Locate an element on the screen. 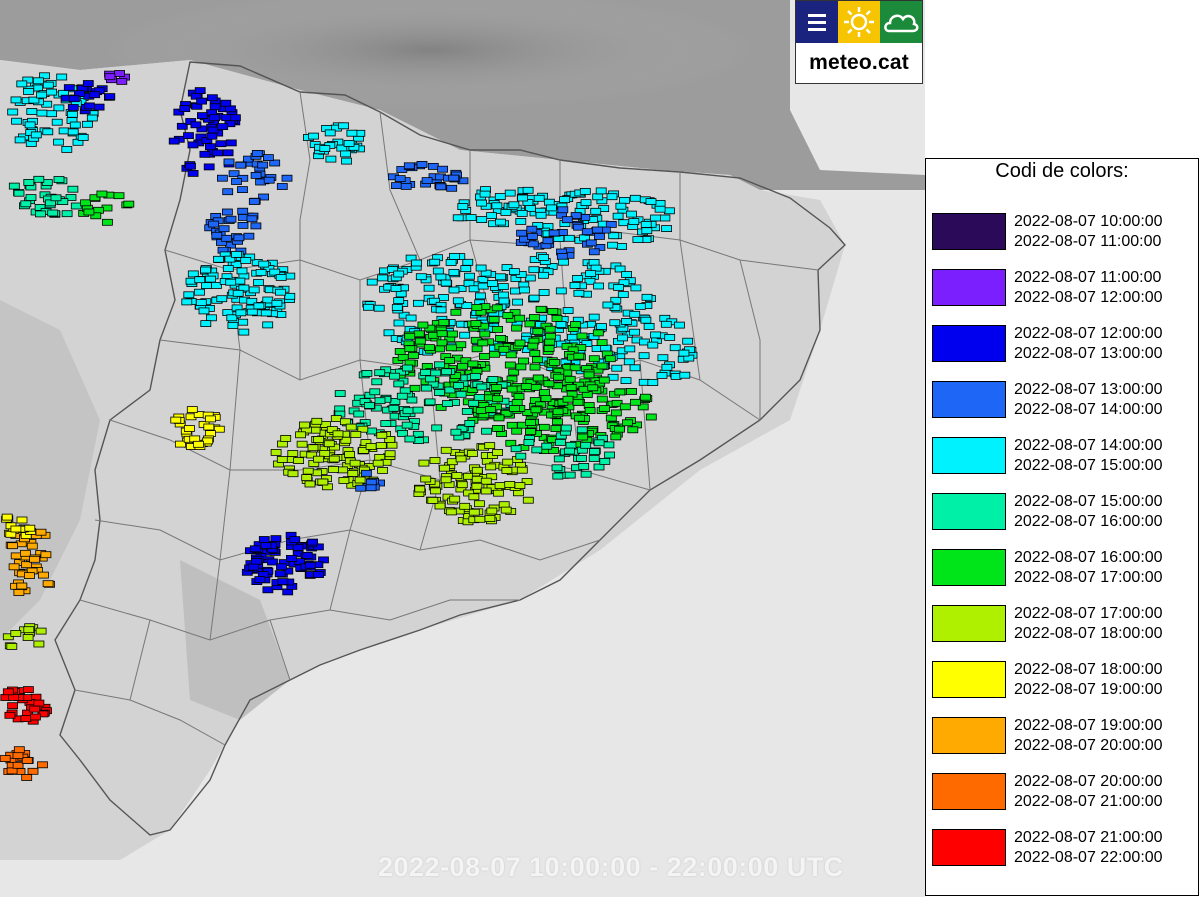 This screenshot has height=897, width=1200. legend-label: 2022-08-07 14:00:00 2022-08-07 15:00:00 is located at coordinates (1088, 456).